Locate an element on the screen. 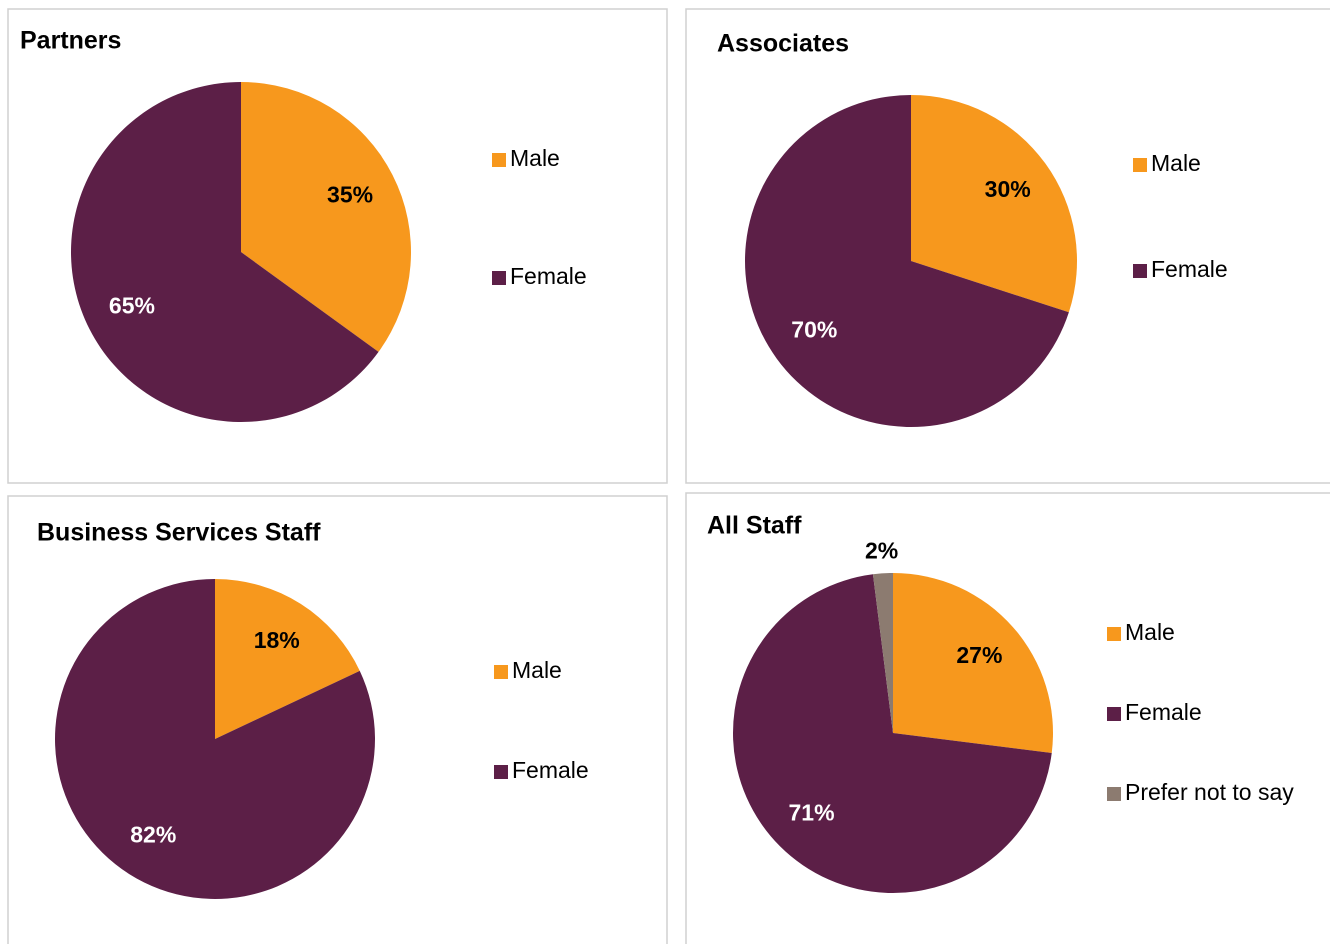  data-label: 70% is located at coordinates (814, 329).